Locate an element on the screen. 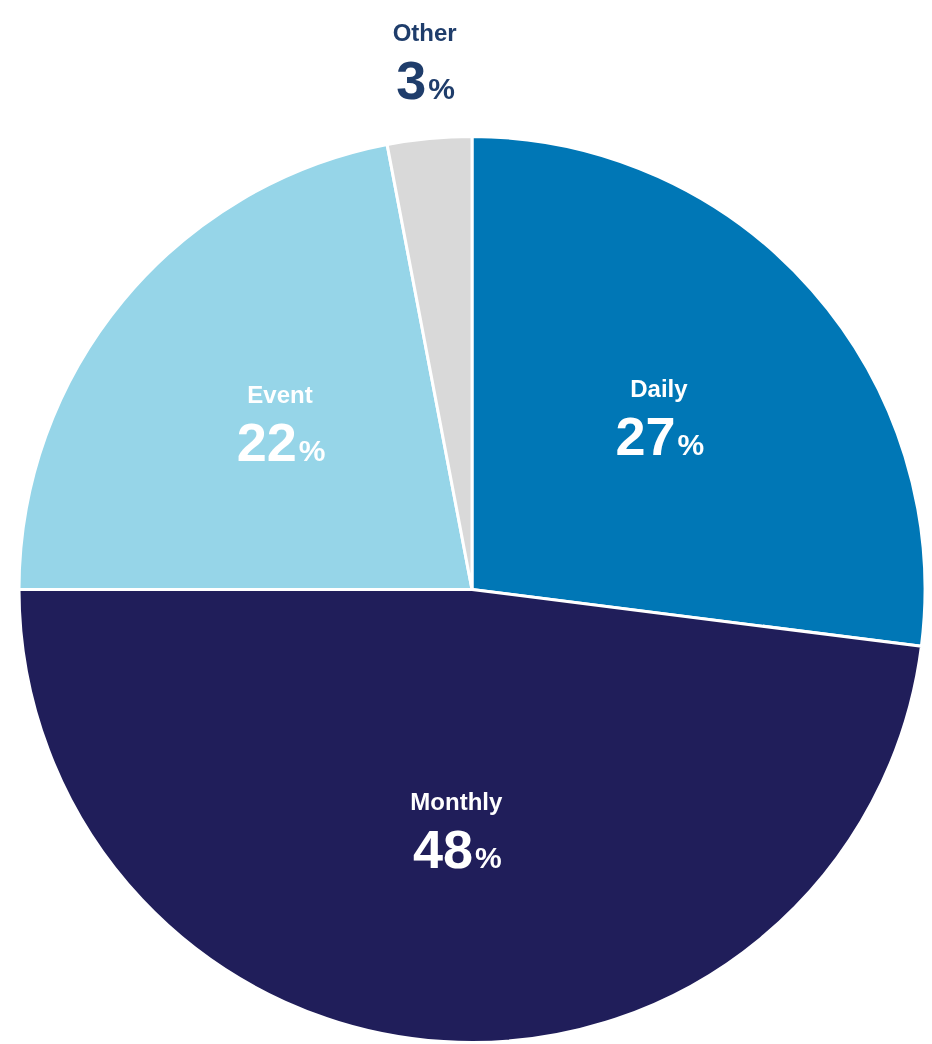 The height and width of the screenshot is (1044, 932). slice-label: Other is located at coordinates (424, 32).